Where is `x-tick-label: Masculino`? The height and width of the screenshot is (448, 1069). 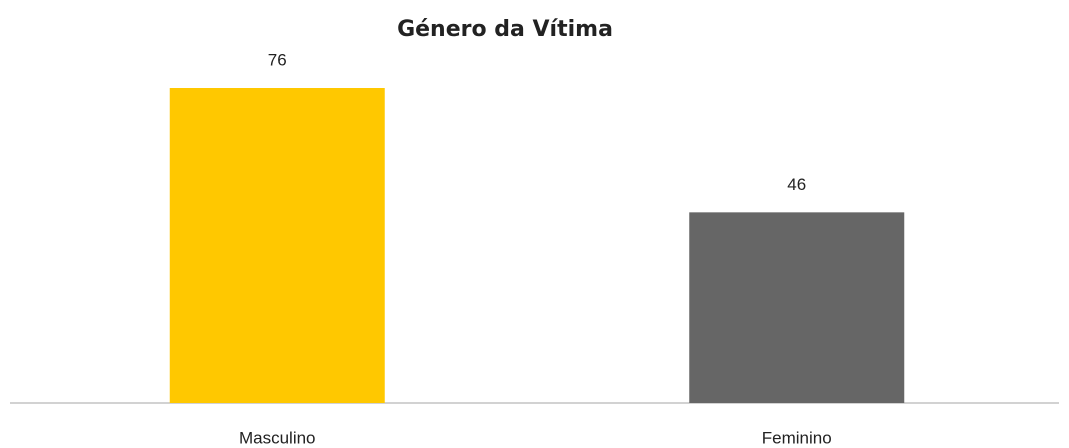 x-tick-label: Masculino is located at coordinates (277, 437).